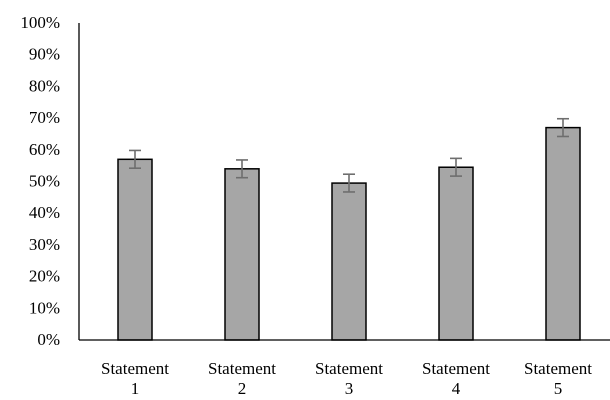  I want to click on x-category-label-line: 2, so click(242, 388).